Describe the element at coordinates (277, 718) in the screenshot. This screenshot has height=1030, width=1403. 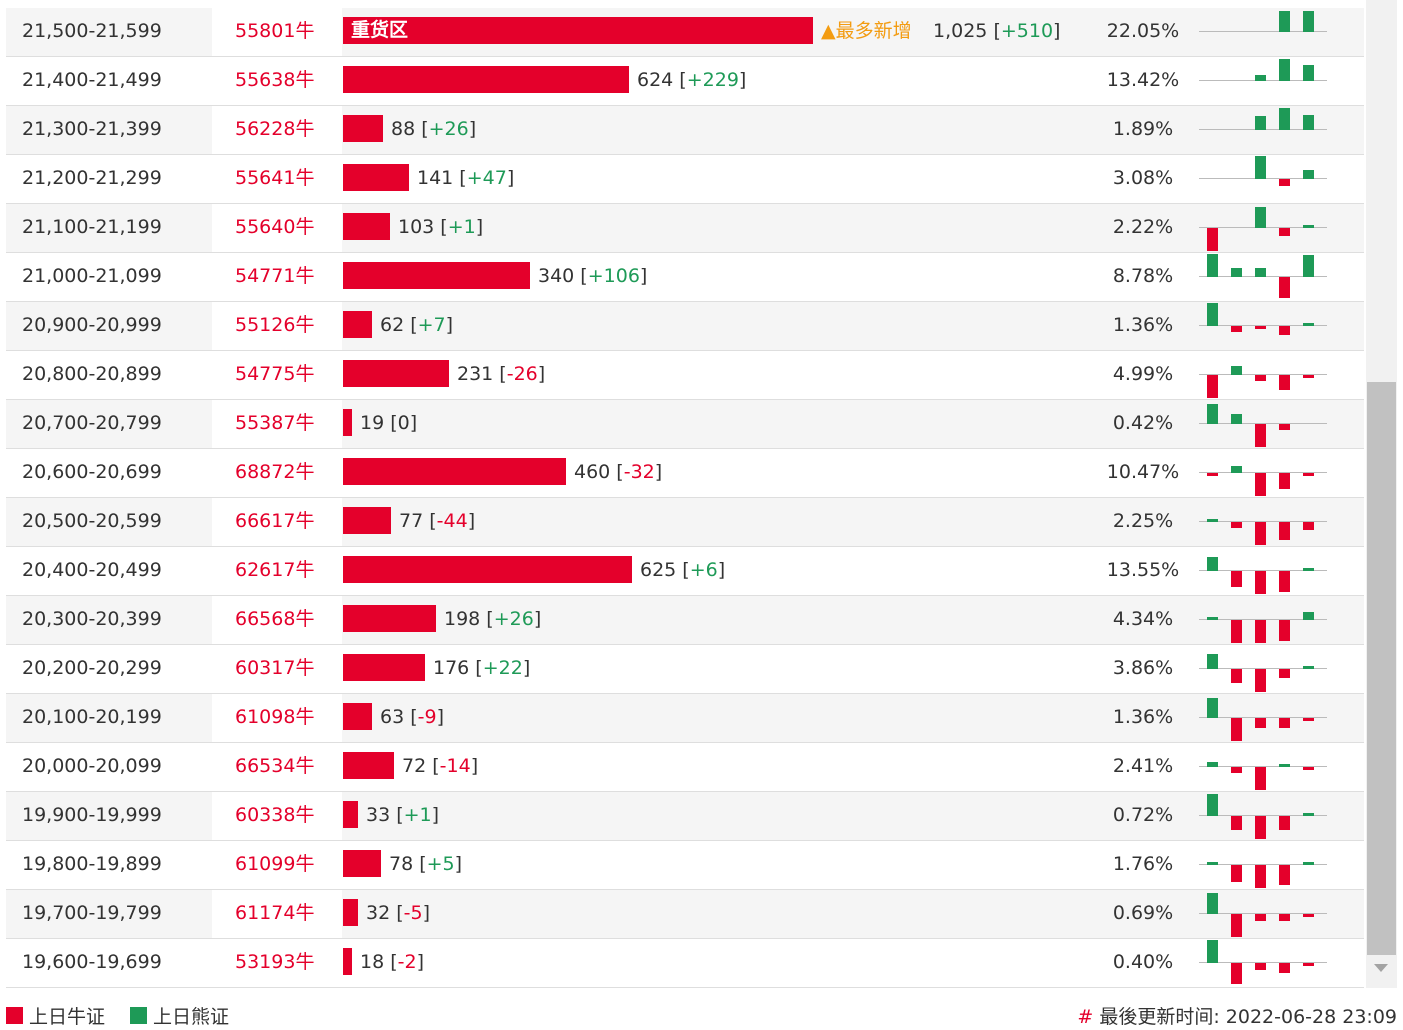
I see `warrant-code-link: 61098牛` at that location.